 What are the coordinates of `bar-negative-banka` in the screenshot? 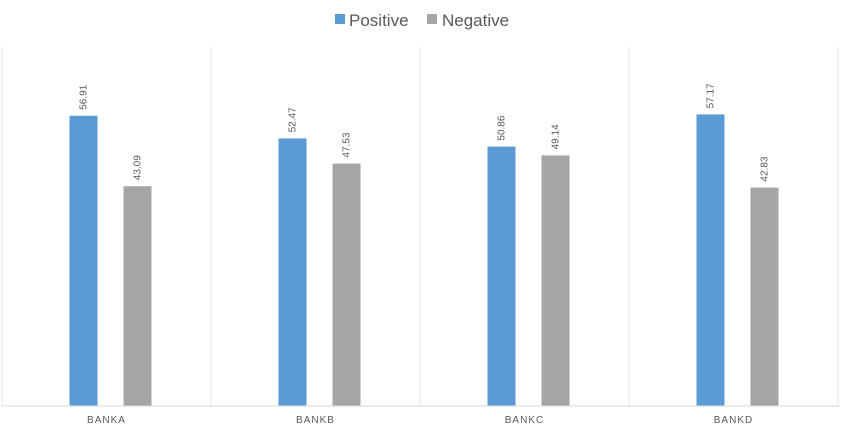 It's located at (137, 296).